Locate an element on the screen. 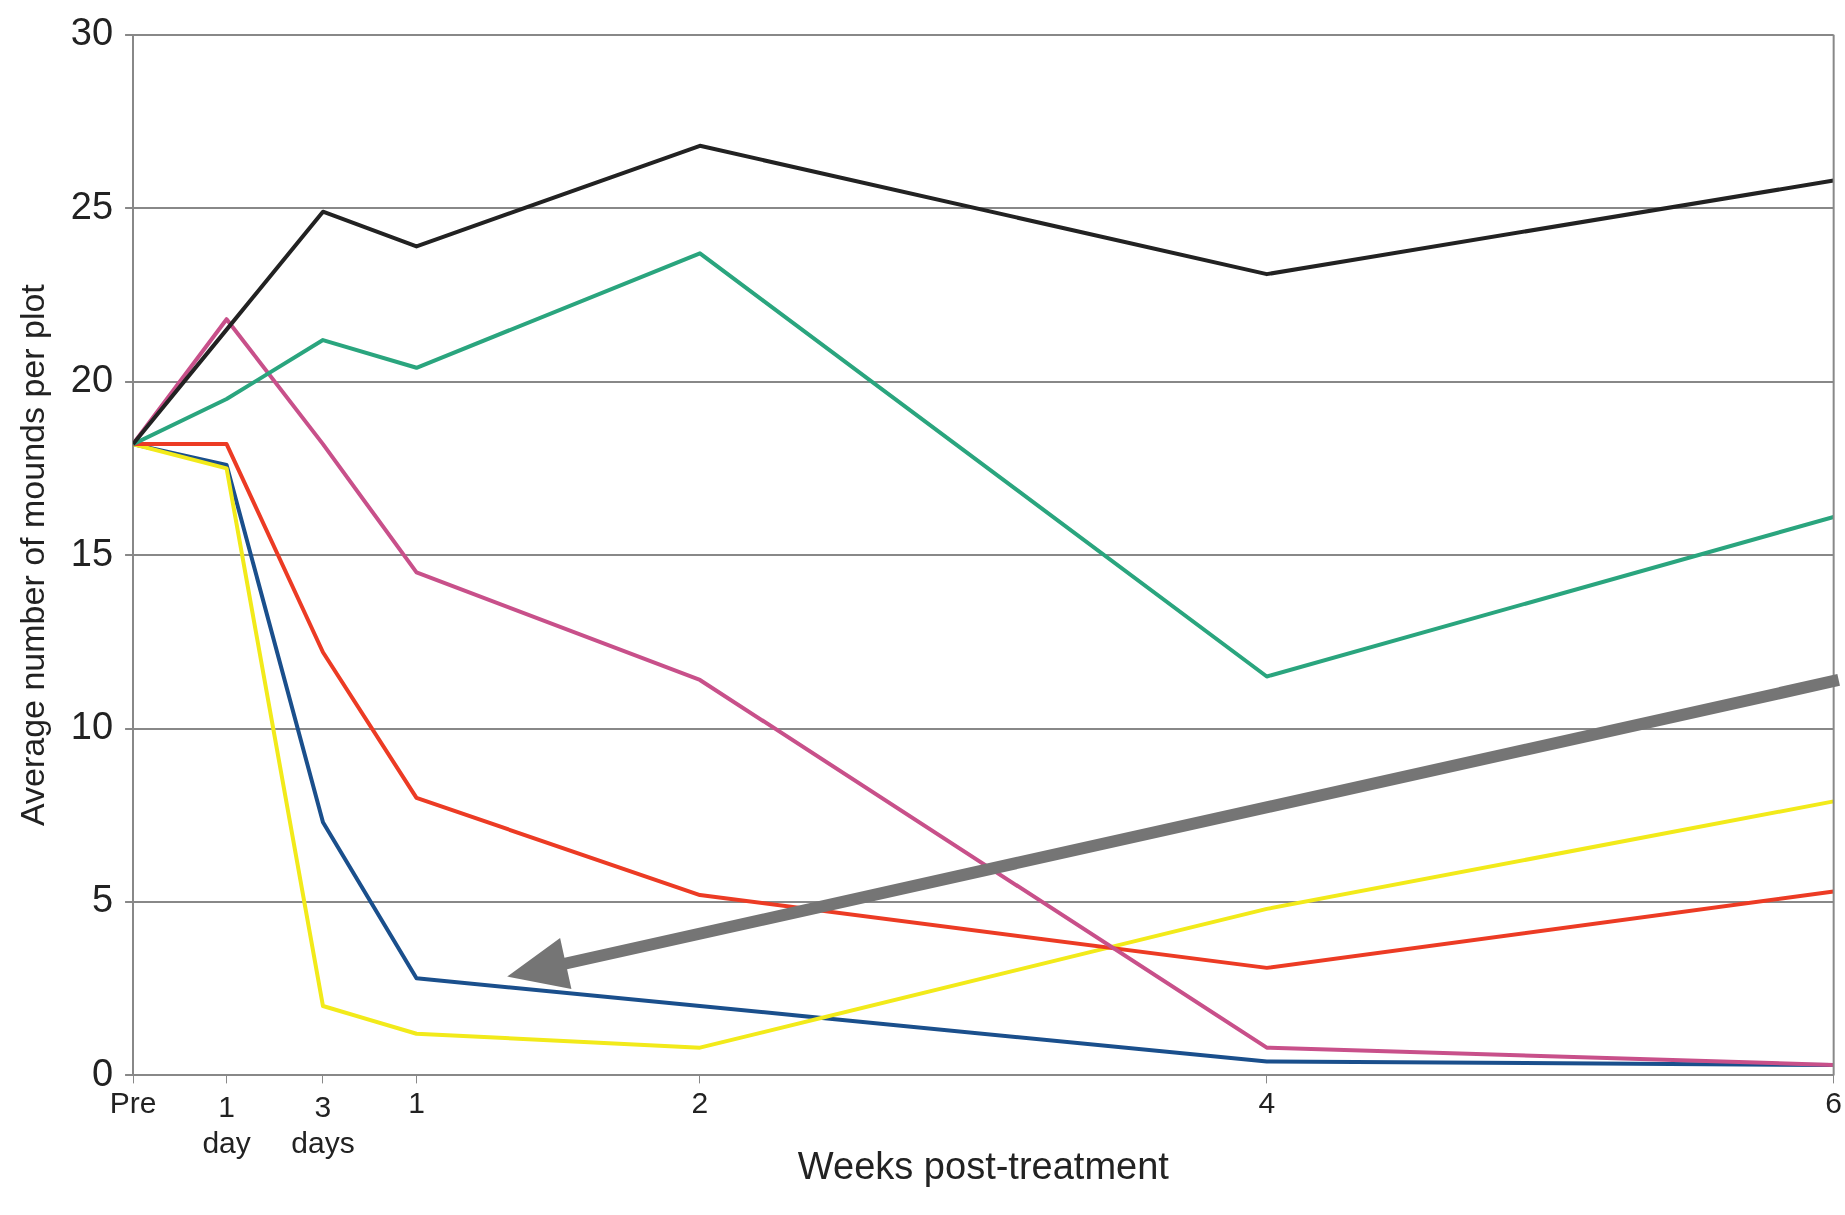 Image resolution: width=1845 pixels, height=1215 pixels. y-tick-label: 15 is located at coordinates (92, 552).